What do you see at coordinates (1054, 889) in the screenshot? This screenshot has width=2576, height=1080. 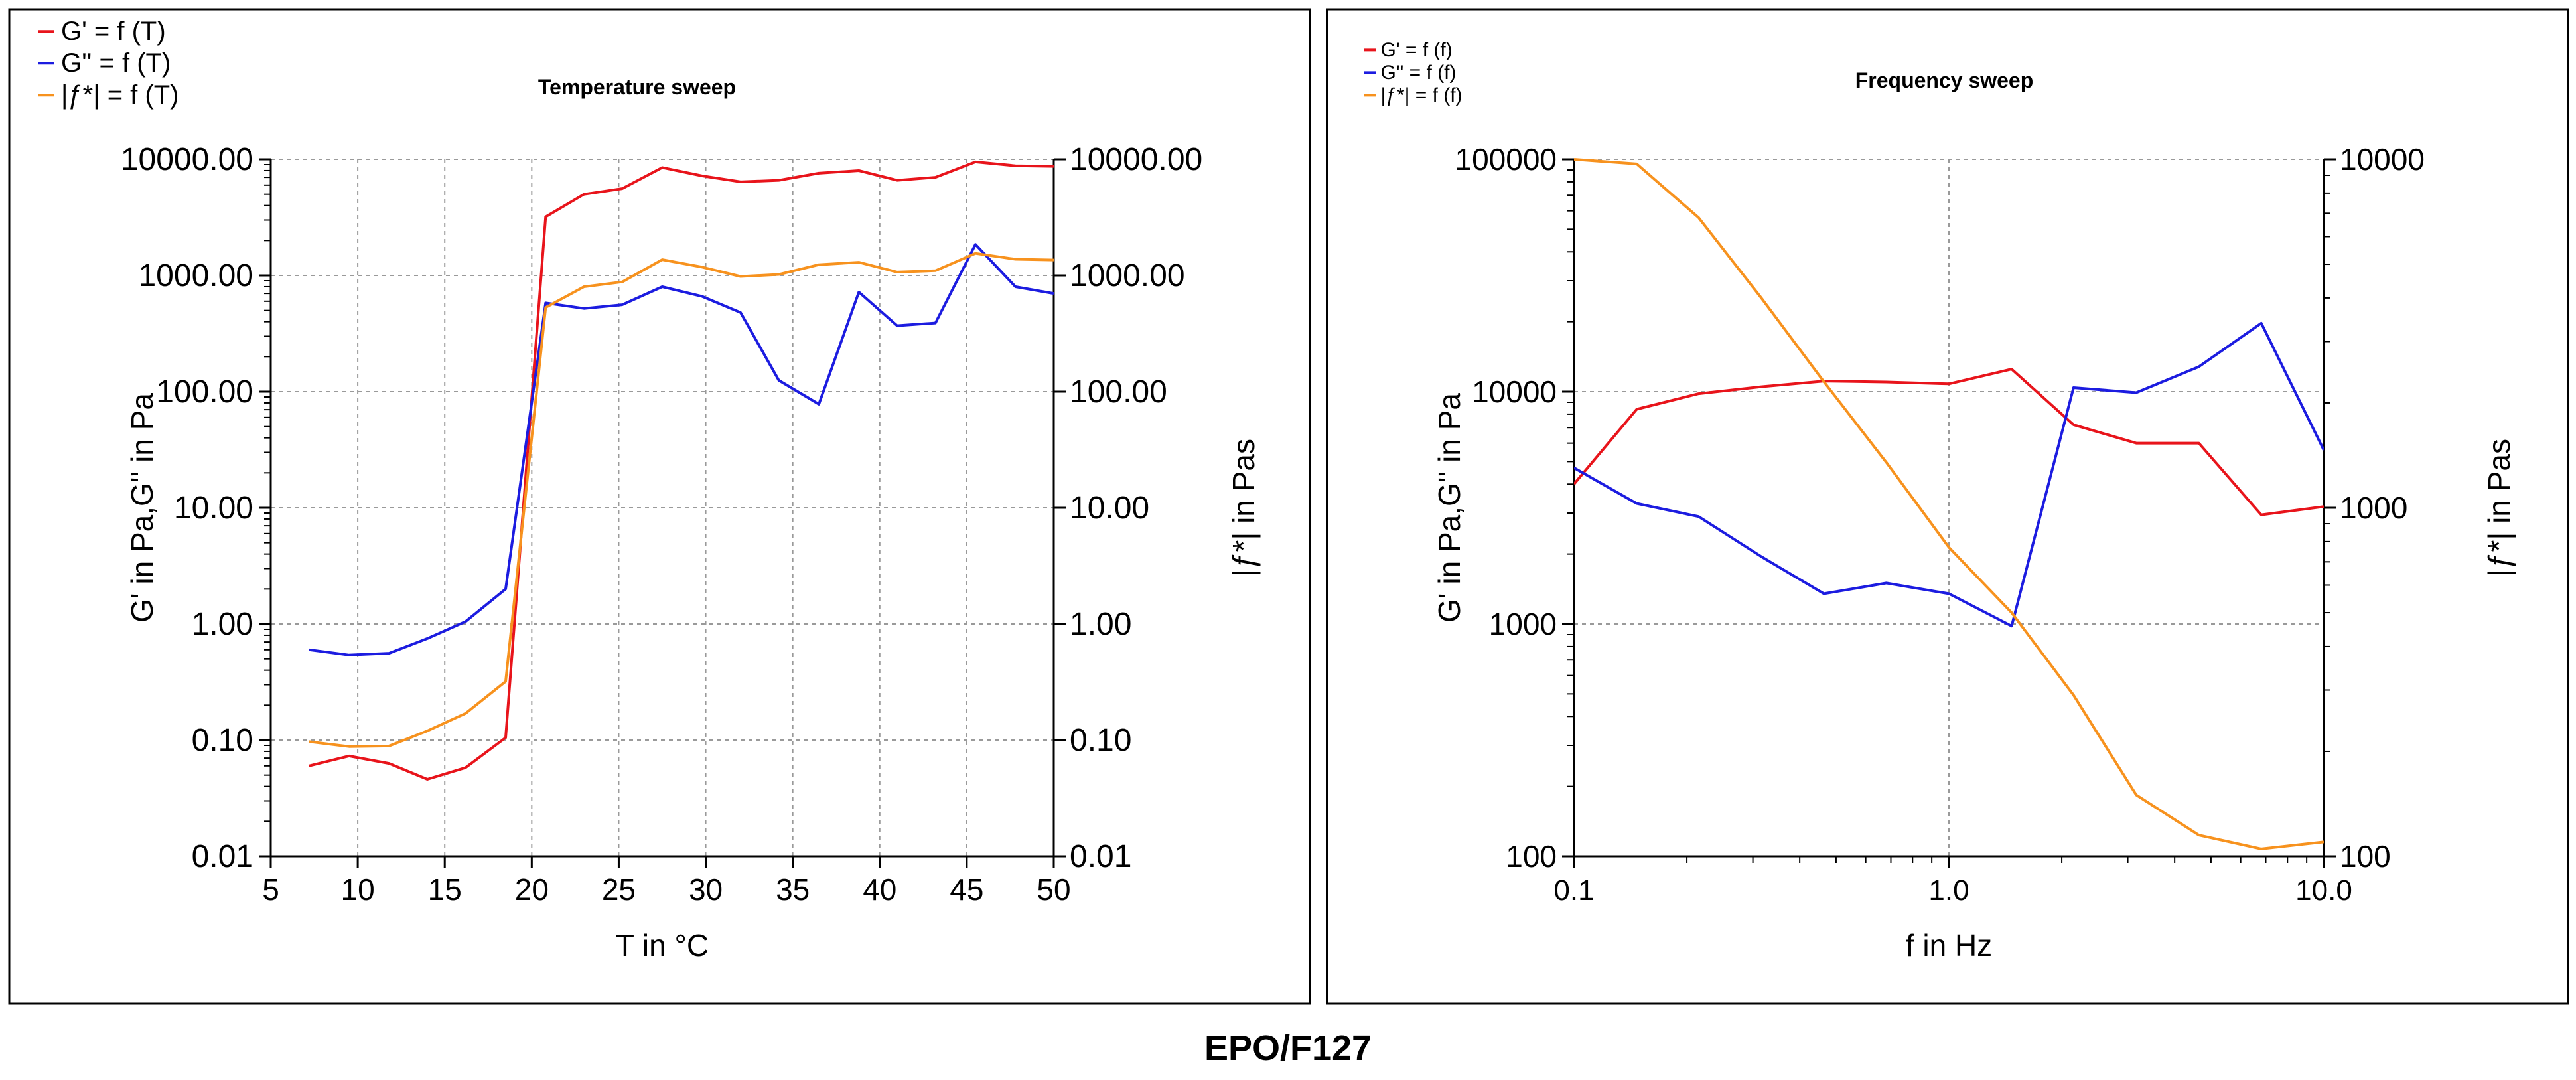 I see `x-tick-label: 50` at bounding box center [1054, 889].